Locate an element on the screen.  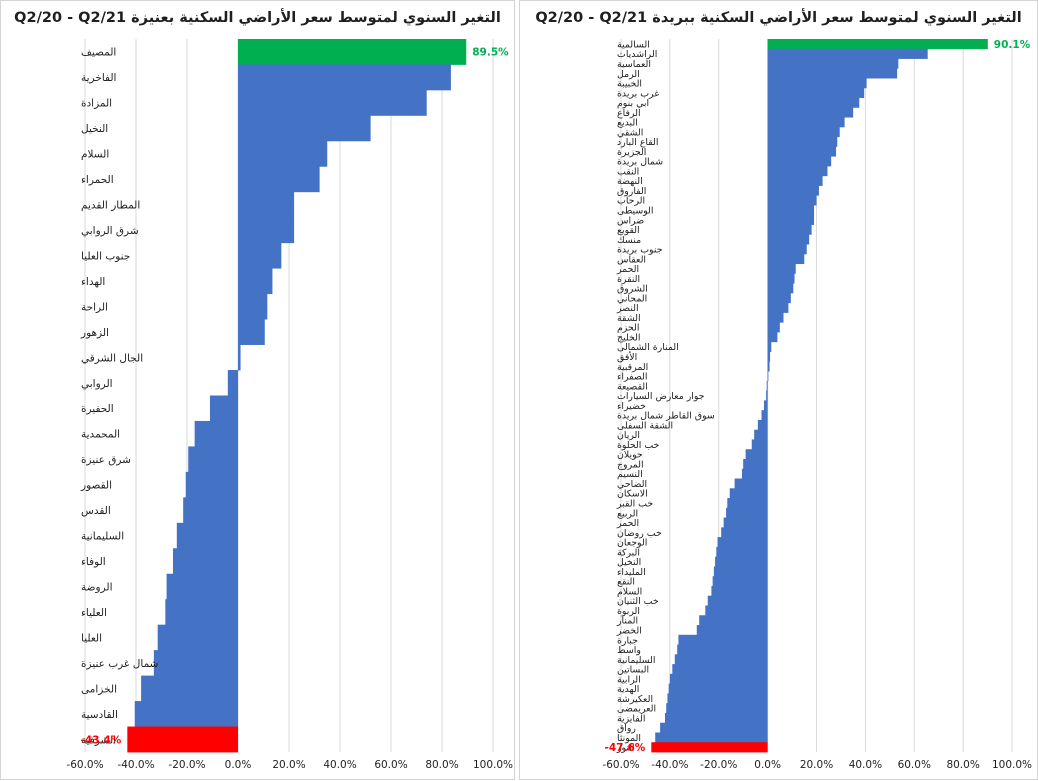
category-label: الربوة is located at coordinates (628, 611).